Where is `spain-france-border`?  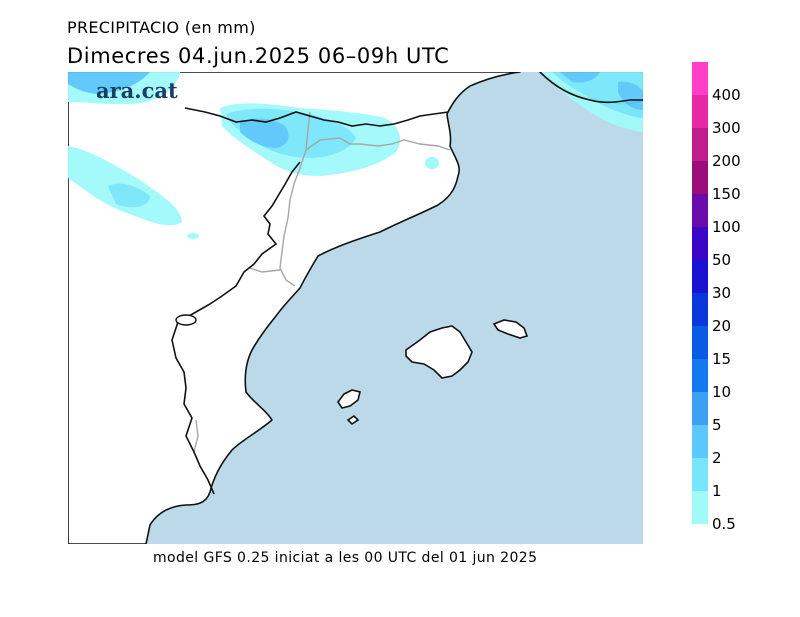
spain-france-border is located at coordinates (316, 117).